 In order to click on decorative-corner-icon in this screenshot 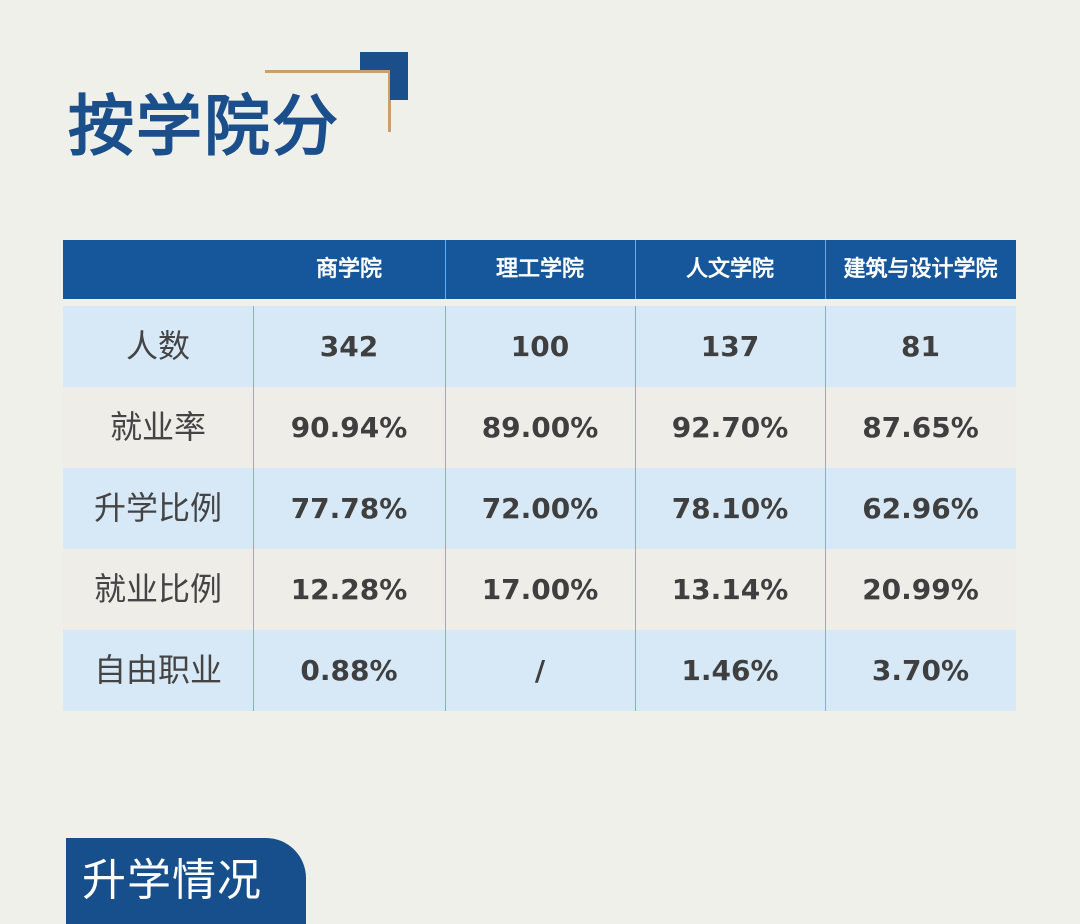, I will do `click(384, 76)`.